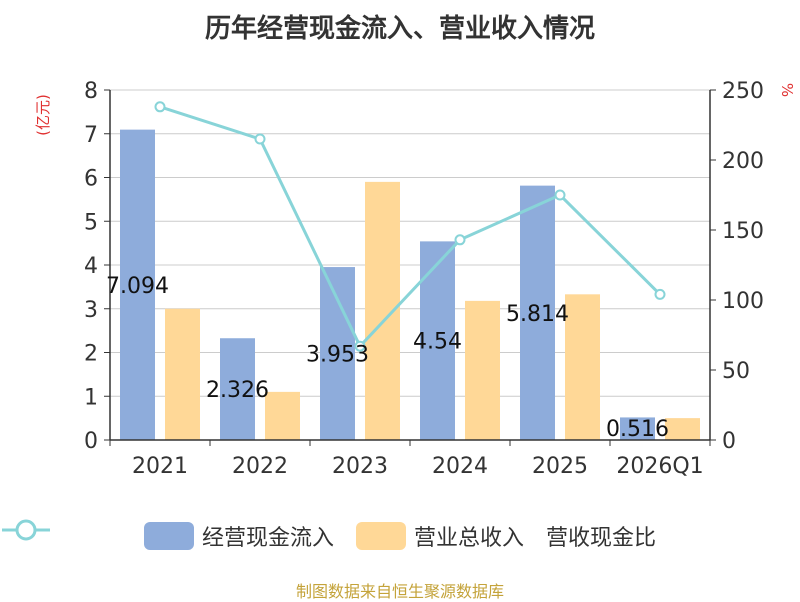 The image size is (800, 602). I want to click on data-label-cash-inflow: 3.953, so click(337, 355).